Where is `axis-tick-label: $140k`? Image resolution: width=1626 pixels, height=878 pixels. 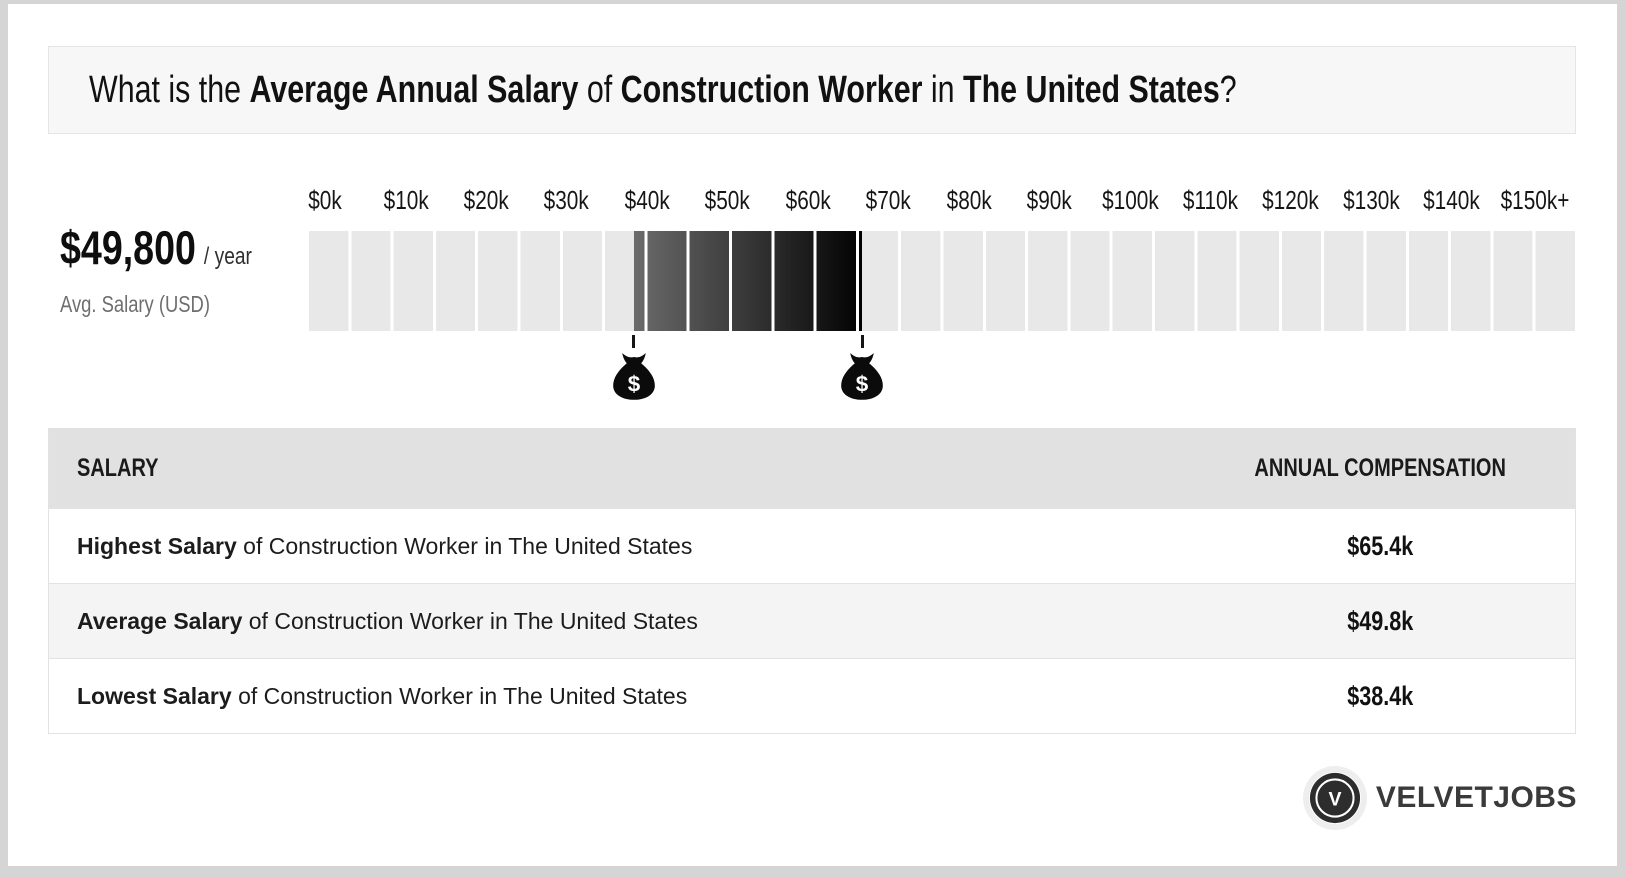
axis-tick-label: $140k is located at coordinates (1452, 200).